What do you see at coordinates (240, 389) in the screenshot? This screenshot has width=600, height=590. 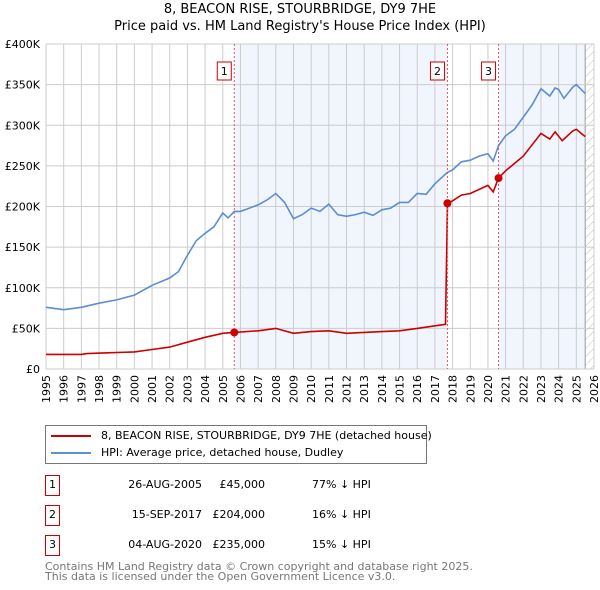 I see `x-tick-label: 2006` at bounding box center [240, 389].